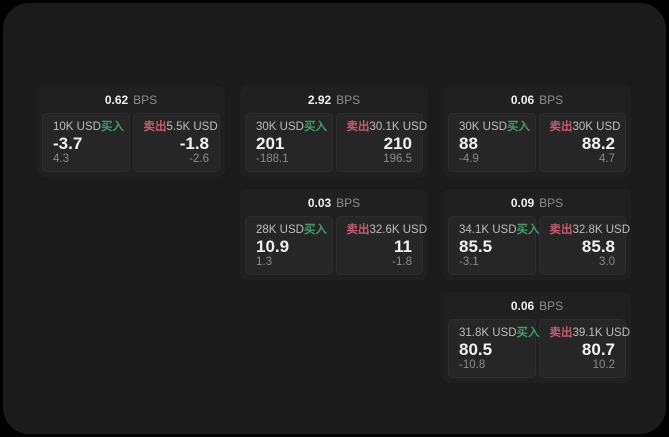 This screenshot has width=669, height=437. Describe the element at coordinates (176, 142) in the screenshot. I see `sell-panel: 卖出 5.5K USD -1.8 -2.6` at that location.